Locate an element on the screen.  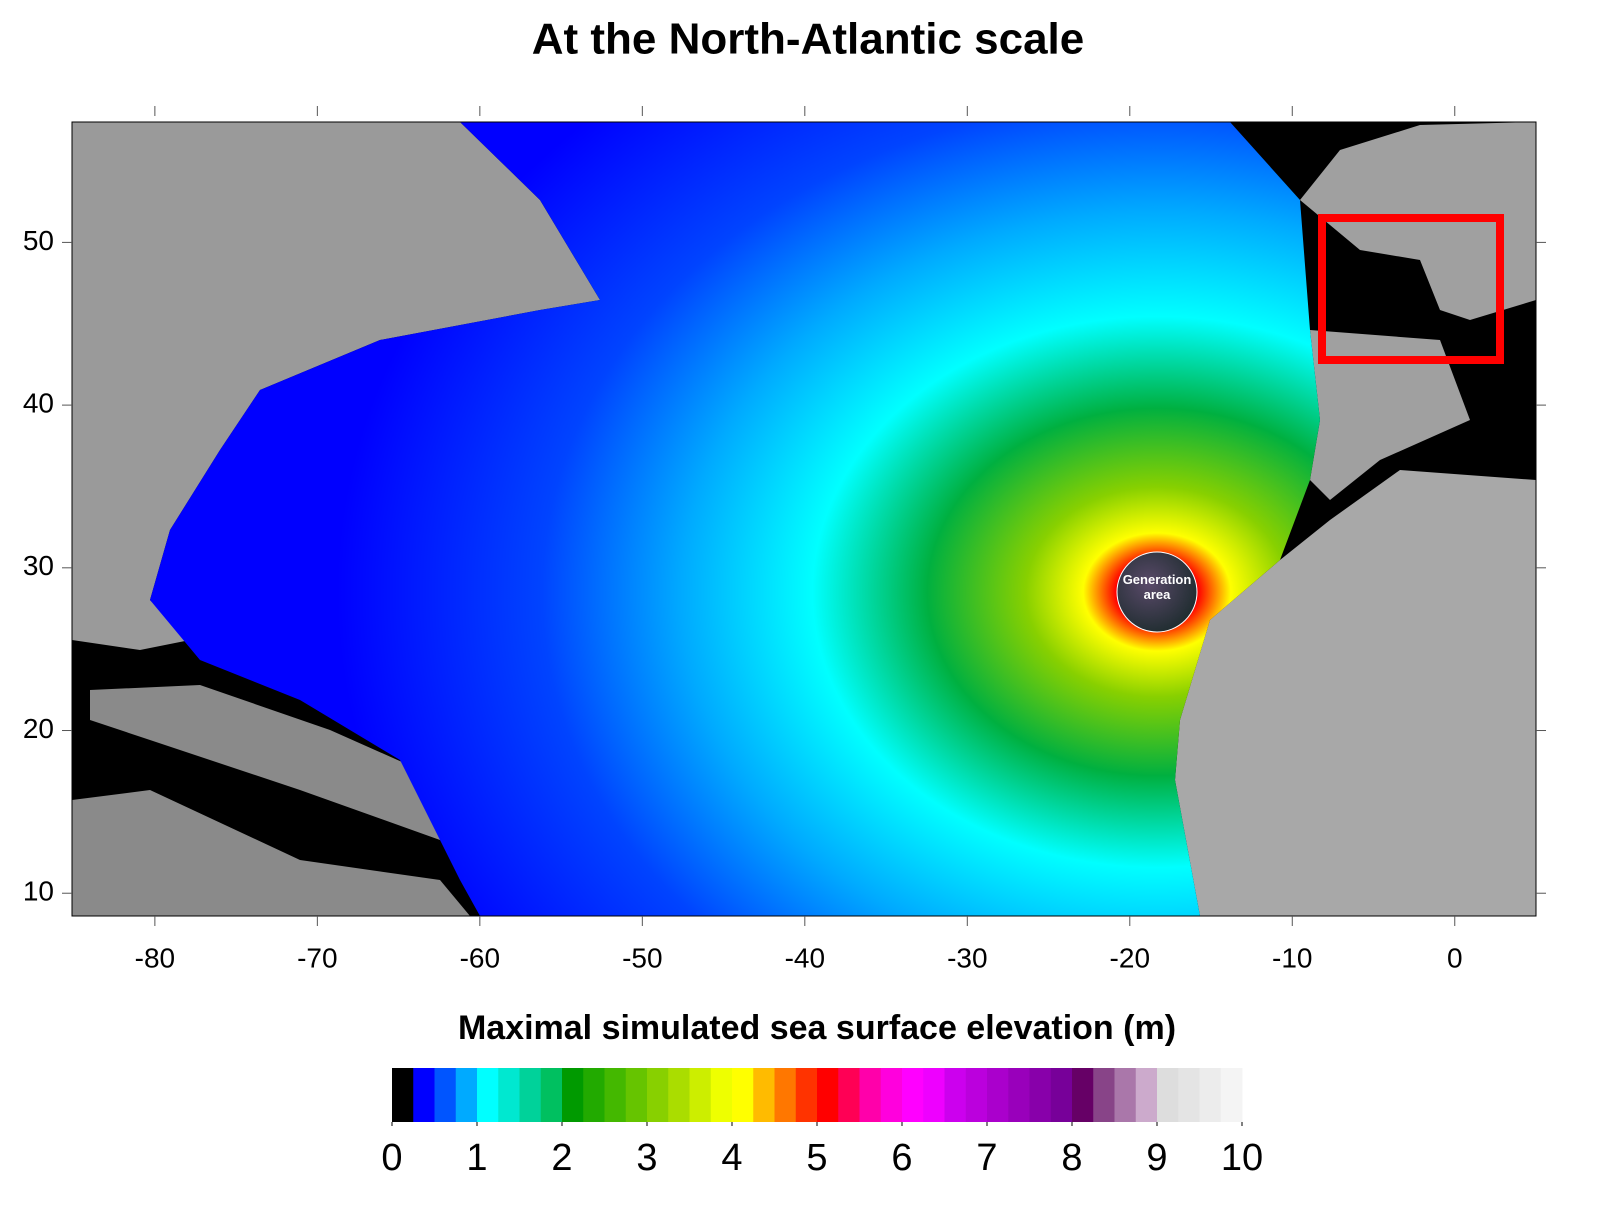
x-tick-label: -70 is located at coordinates (317, 957).